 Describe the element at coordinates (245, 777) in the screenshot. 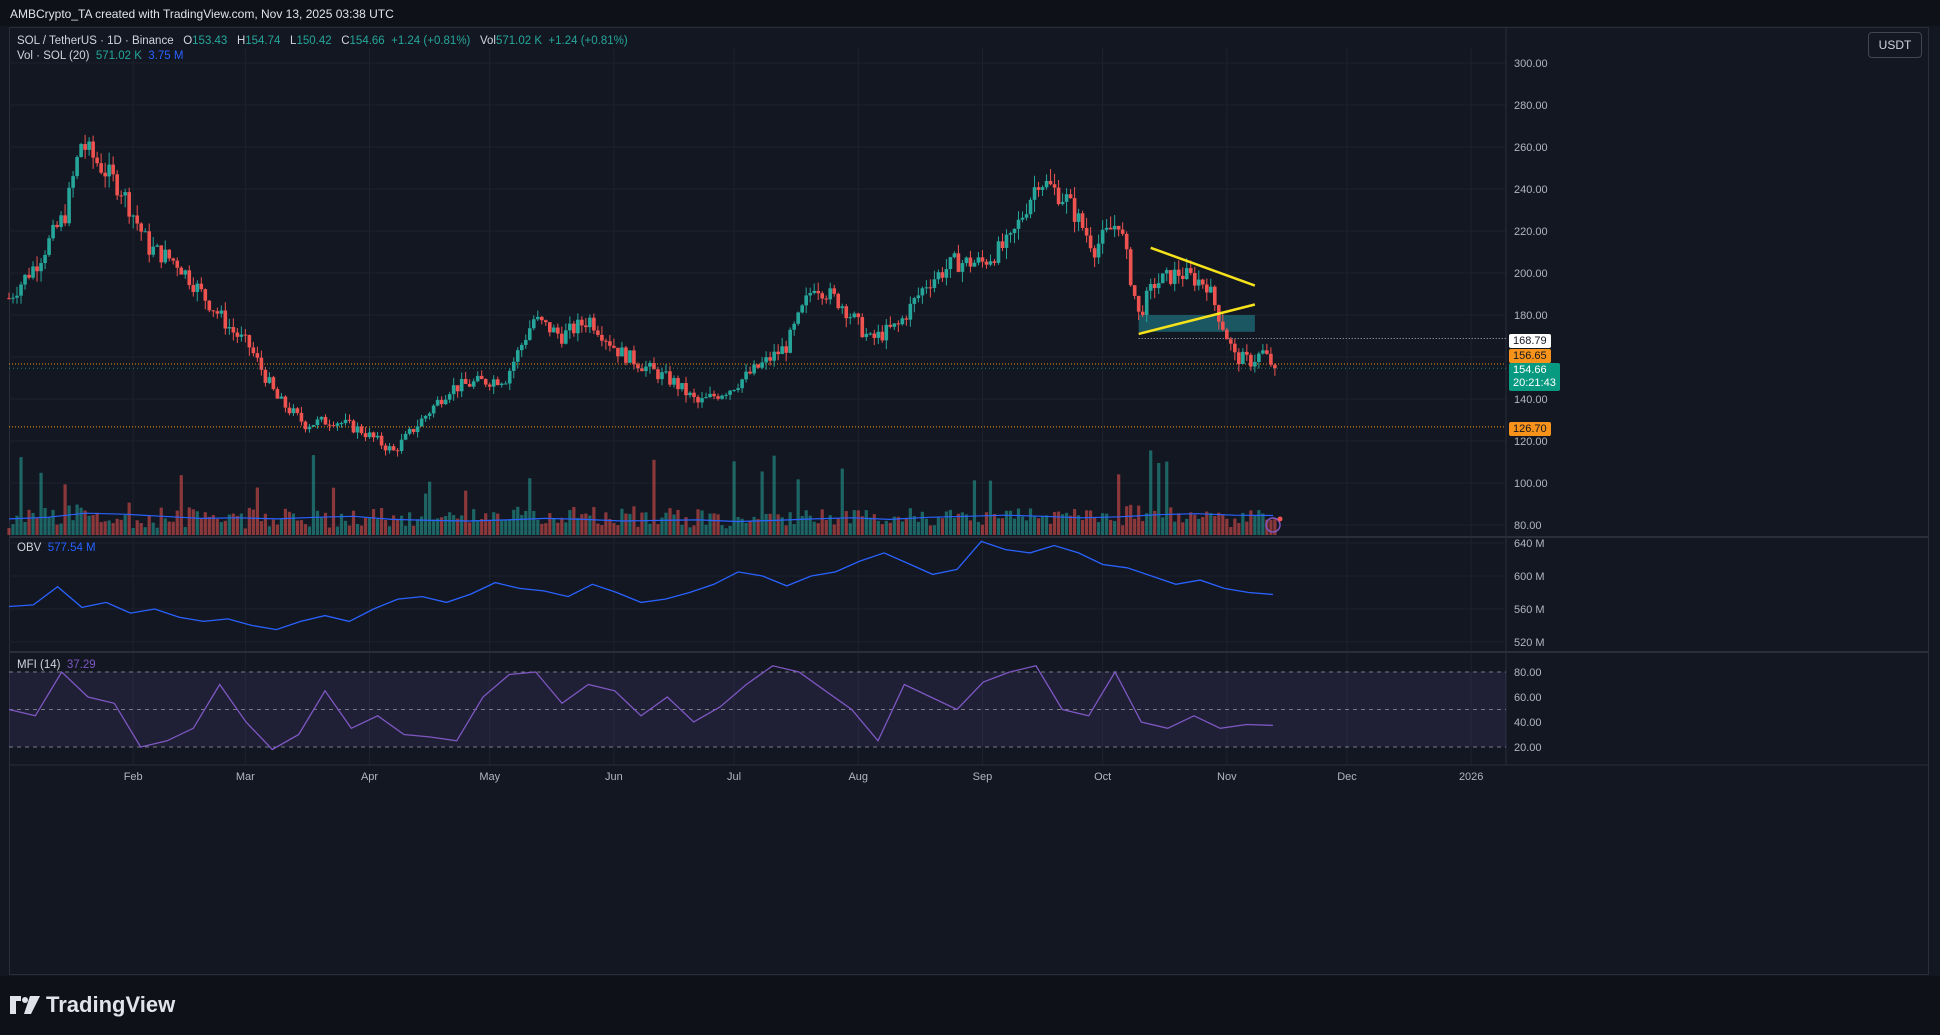

I see `x-tick-label: Mar` at that location.